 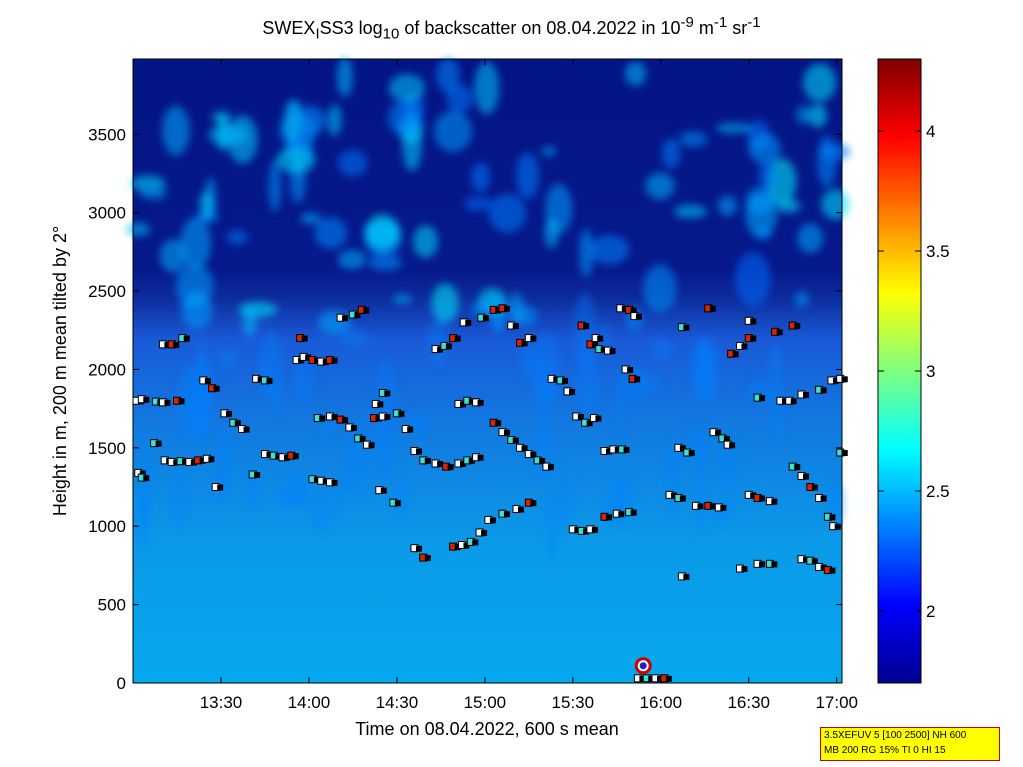 What do you see at coordinates (60, 371) in the screenshot?
I see `y-axis-label: Height in m, 200 m mean tilted by 2°` at bounding box center [60, 371].